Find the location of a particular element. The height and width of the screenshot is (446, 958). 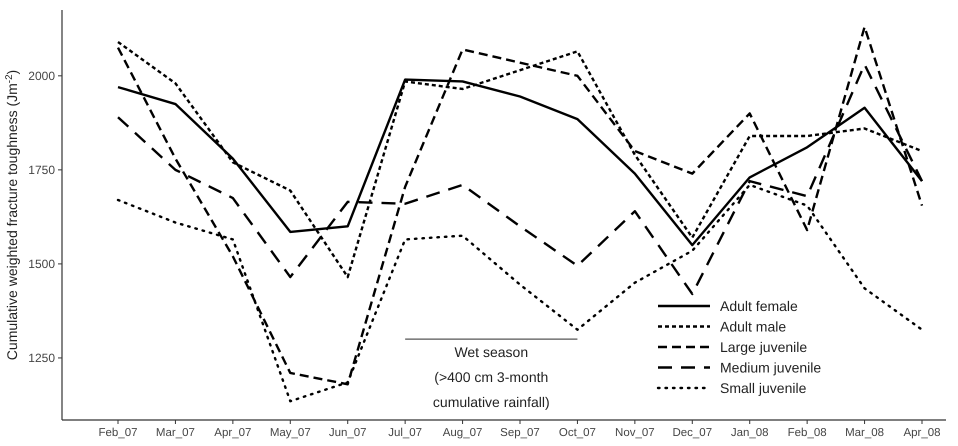

x-tick-label: Oct_07 is located at coordinates (577, 433).